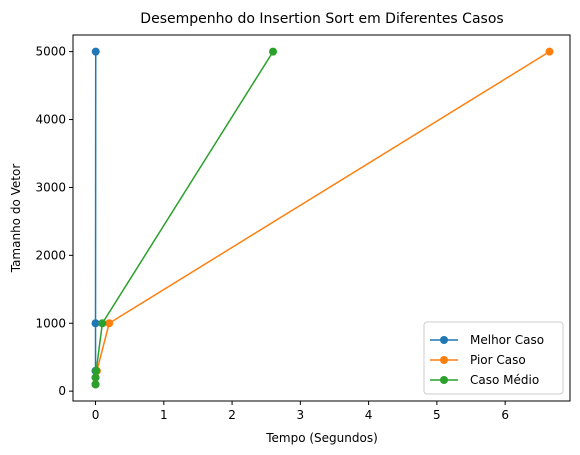 This screenshot has width=580, height=455. What do you see at coordinates (50, 323) in the screenshot?
I see `y-tick-label: 1000` at bounding box center [50, 323].